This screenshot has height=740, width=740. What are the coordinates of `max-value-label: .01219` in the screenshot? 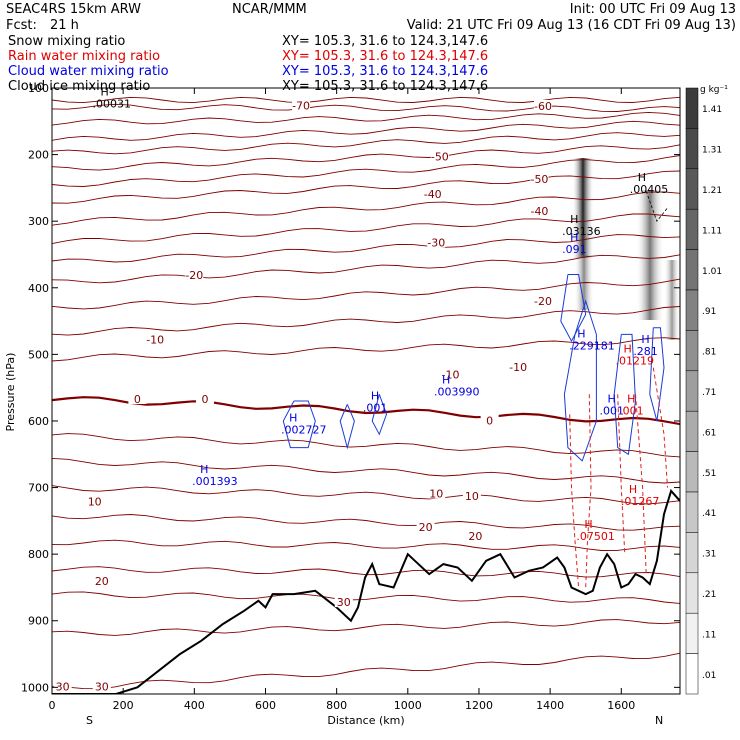 It's located at (635, 360).